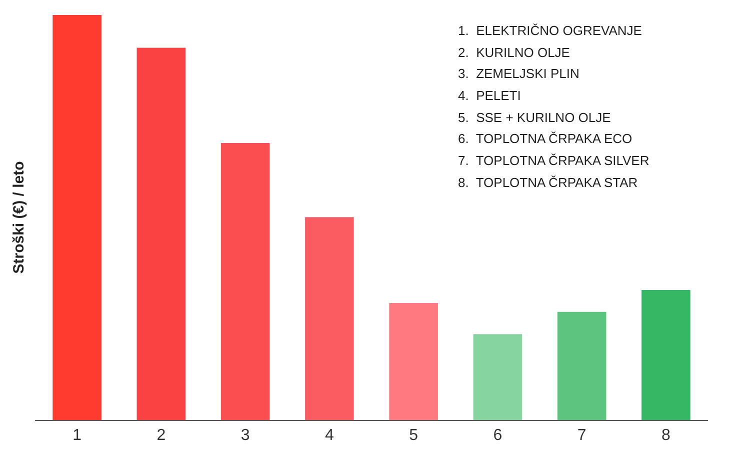 The image size is (736, 460). I want to click on x-tick-label: 1, so click(77, 435).